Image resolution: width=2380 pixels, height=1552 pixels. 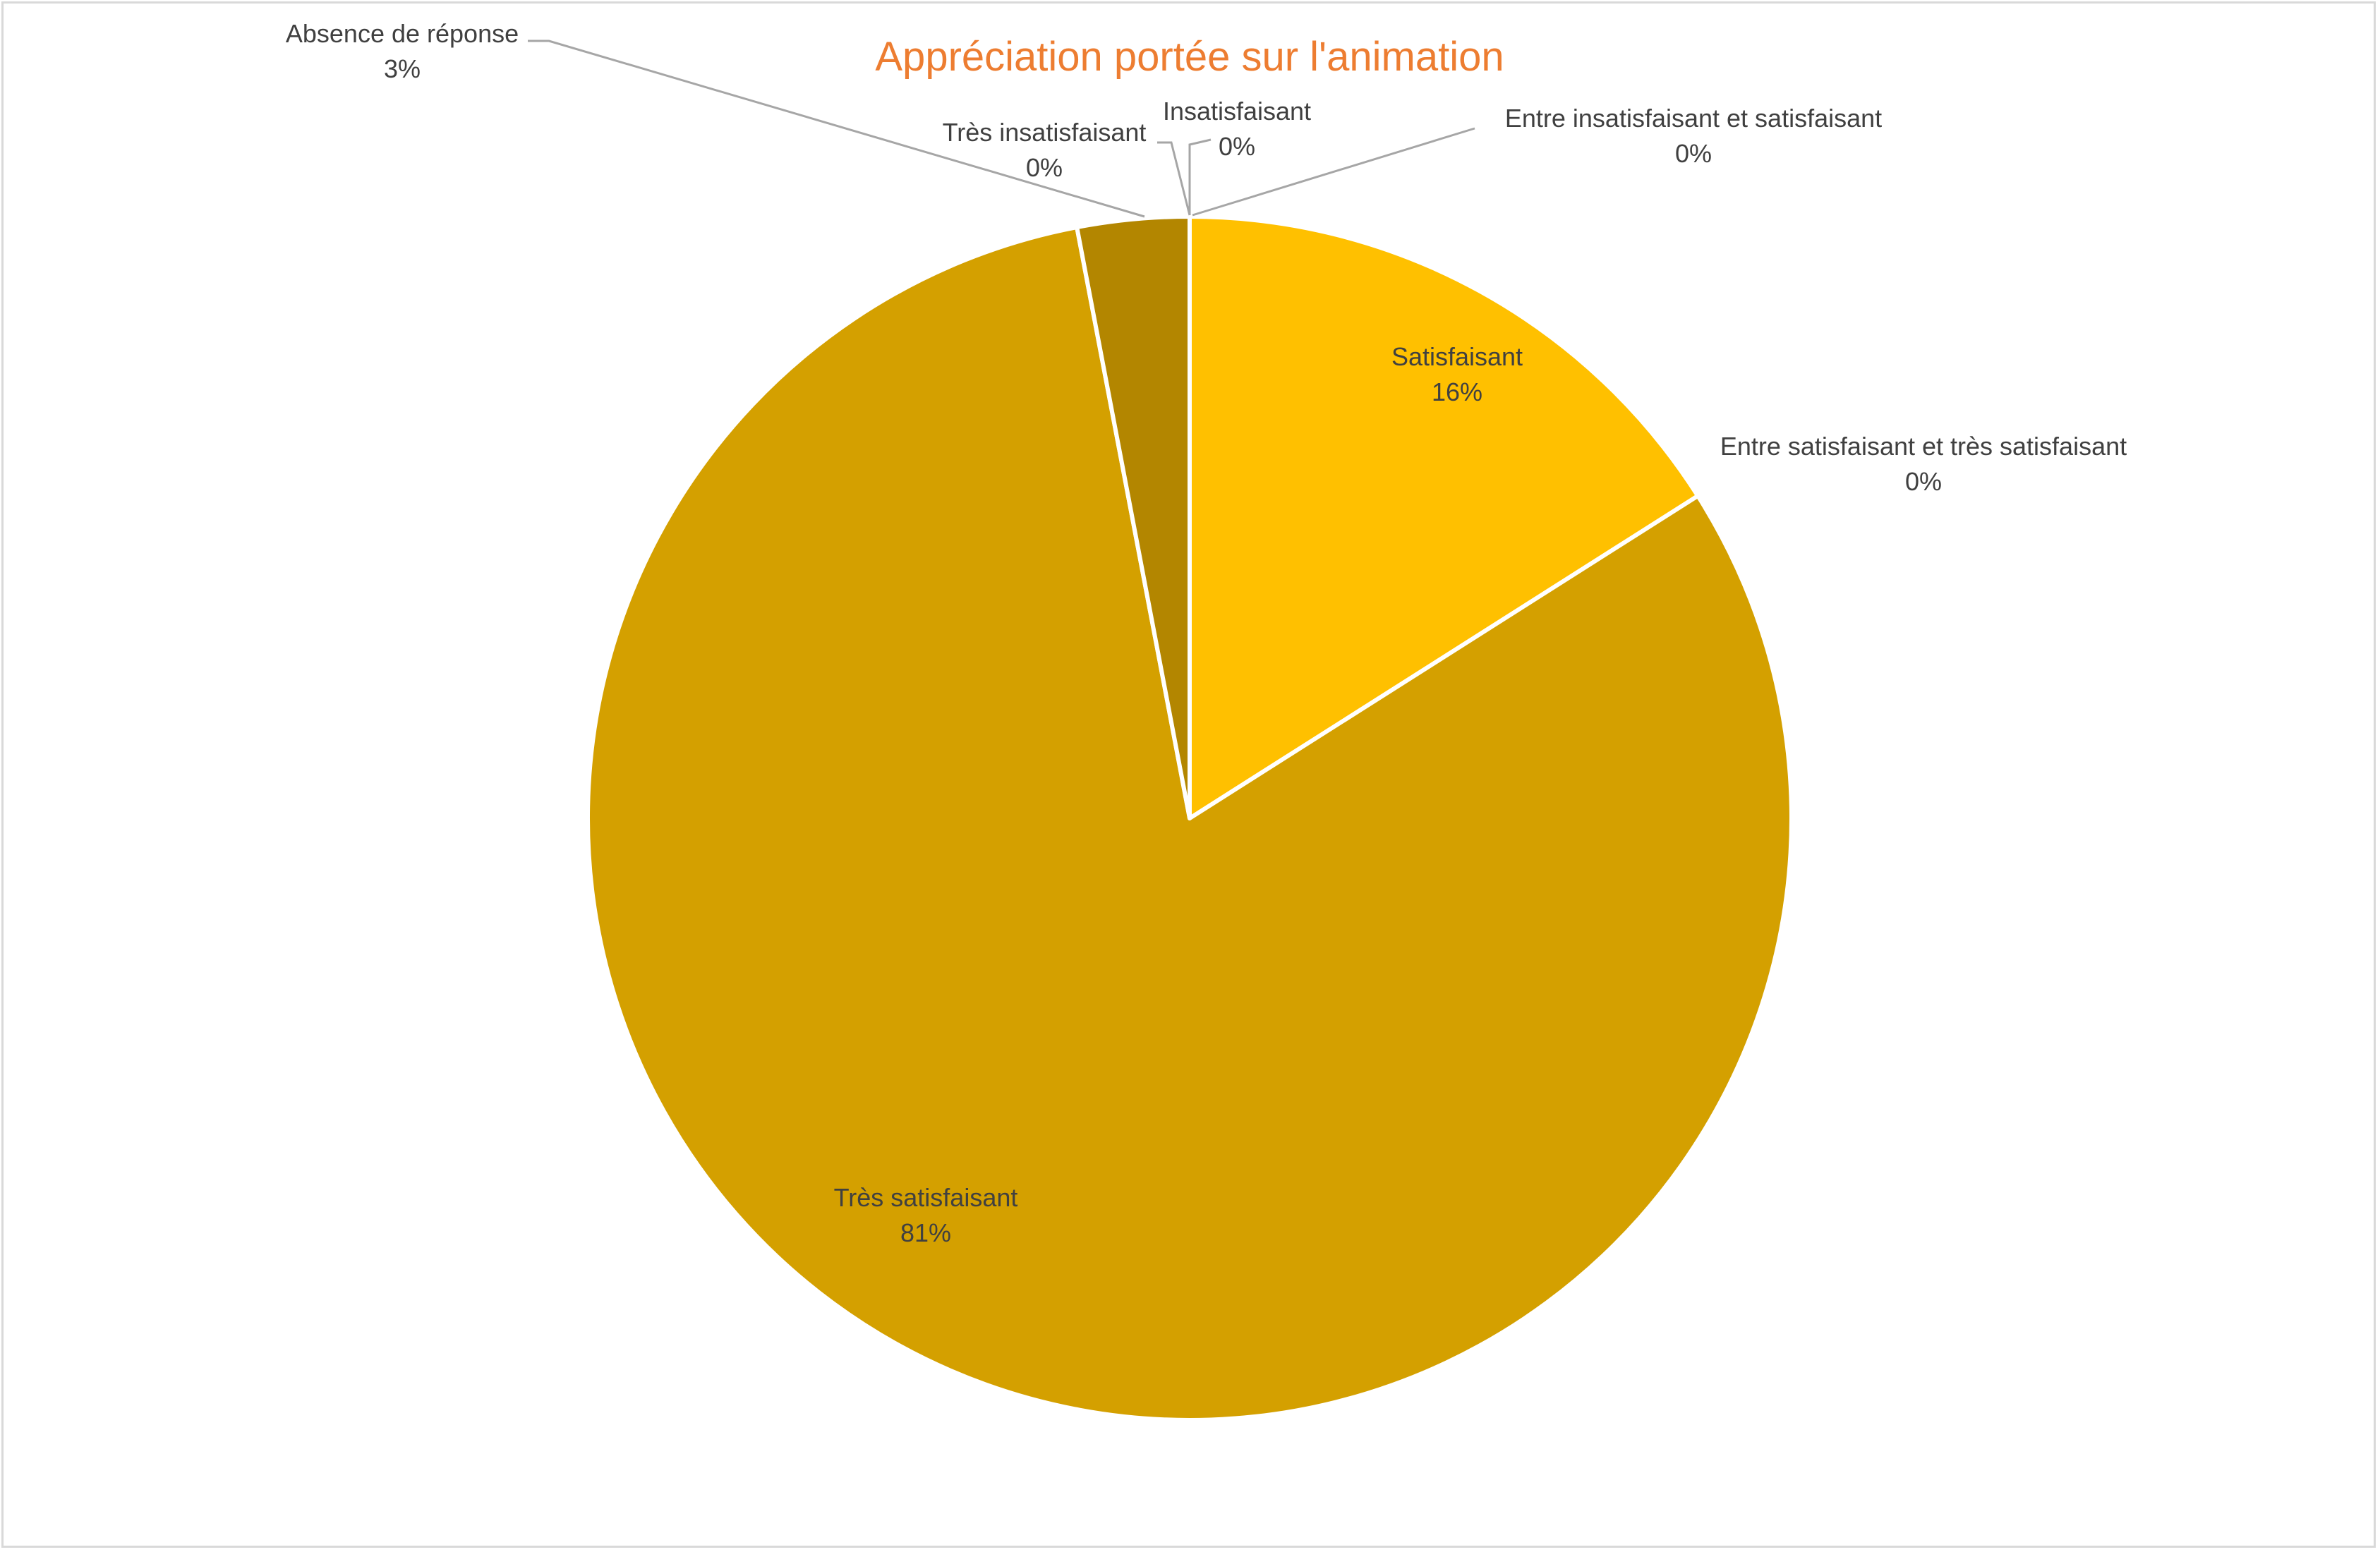 I want to click on leader-line-insatisfaisant, so click(x=1200, y=176).